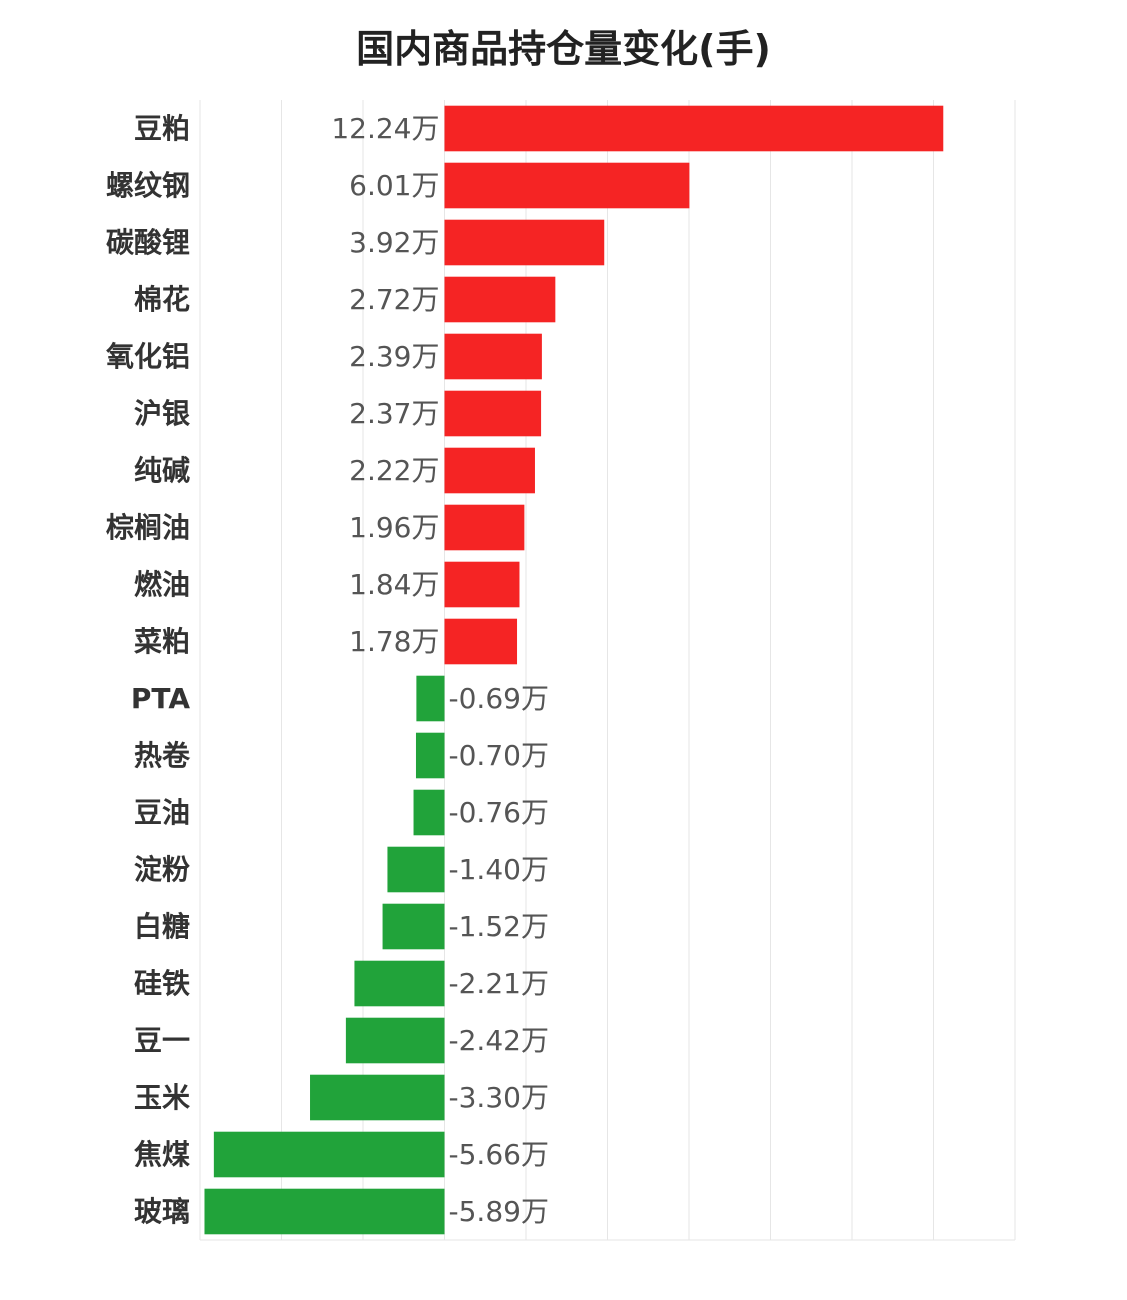  Describe the element at coordinates (162, 1154) in the screenshot. I see `category-label: 焦煤` at that location.